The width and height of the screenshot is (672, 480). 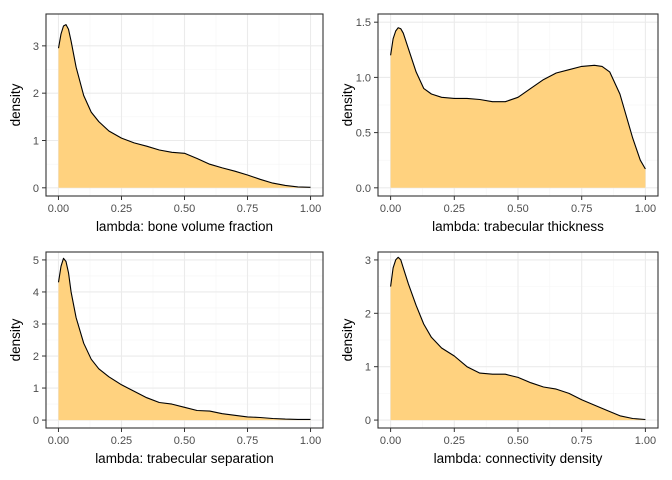 What do you see at coordinates (363, 189) in the screenshot?
I see `y-tick-label: 0.0` at bounding box center [363, 189].